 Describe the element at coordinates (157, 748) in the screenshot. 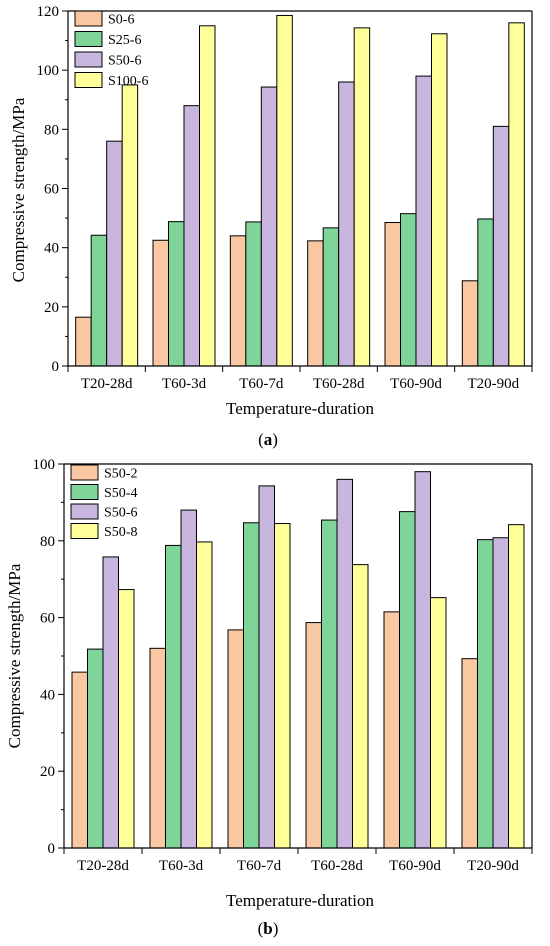

I see `bar-s50-2-t60-3d` at that location.